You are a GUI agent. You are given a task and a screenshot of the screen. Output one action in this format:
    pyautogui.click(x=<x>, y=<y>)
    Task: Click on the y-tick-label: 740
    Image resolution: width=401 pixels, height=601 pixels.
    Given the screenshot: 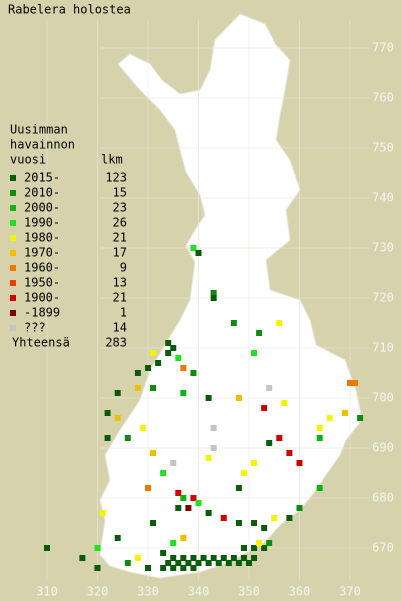 What is the action you would take?
    pyautogui.click(x=383, y=198)
    